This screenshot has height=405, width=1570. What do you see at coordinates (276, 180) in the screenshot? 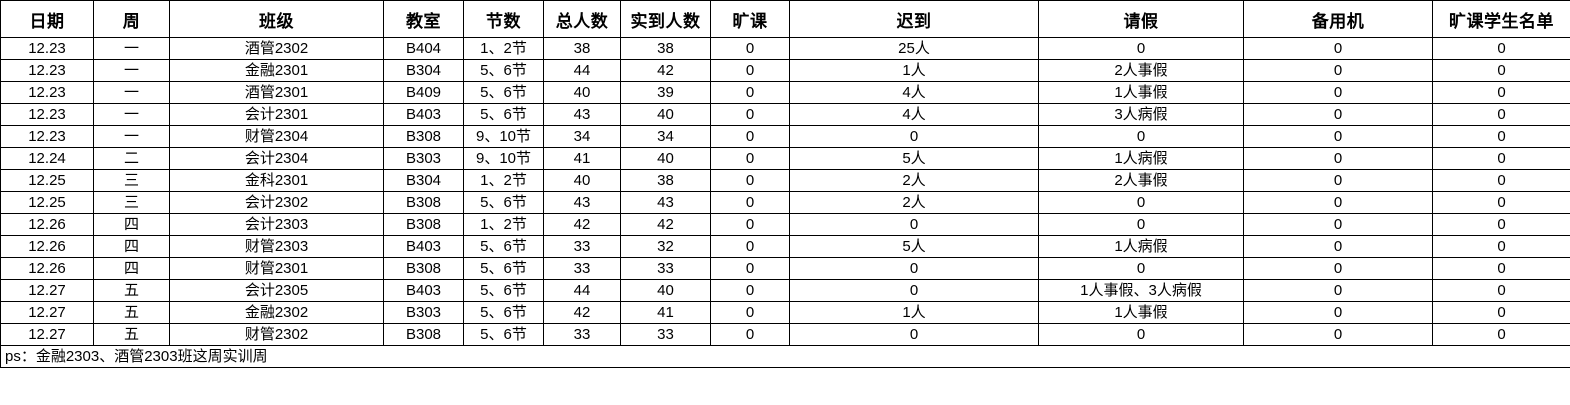
I see `cell-class: 金科2301` at bounding box center [276, 180].